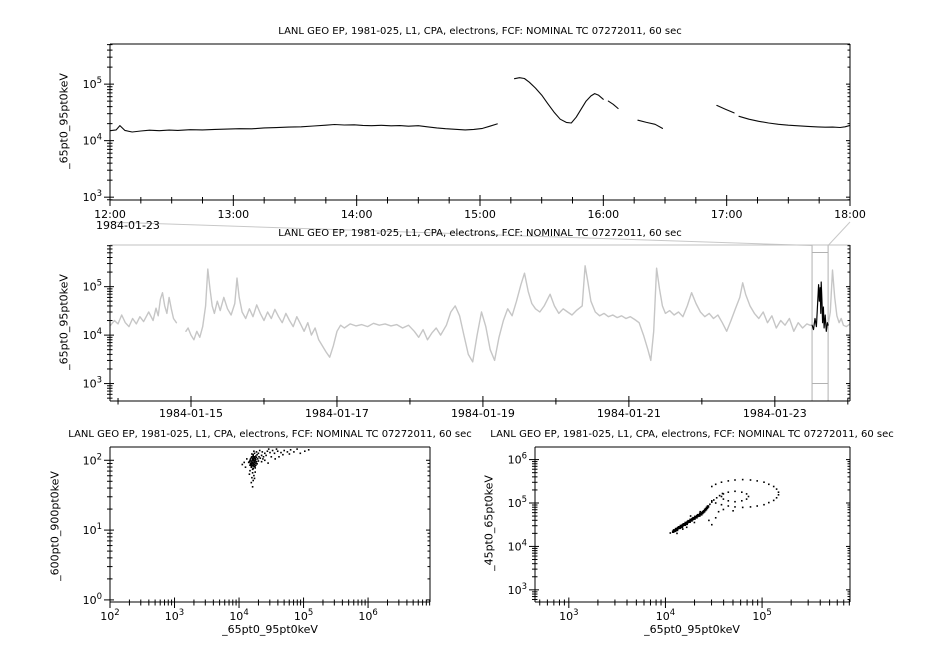 This screenshot has width=926, height=647. I want to click on y-axis-label-bottom-right: _45pt0_65pt0keV, so click(489, 523).